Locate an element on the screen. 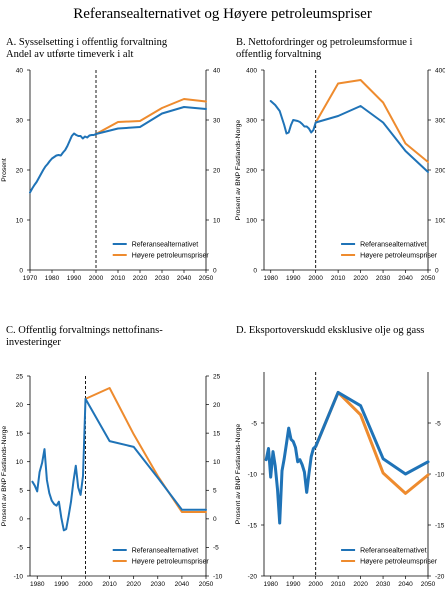  panel-a-title-line: A. Sysselsetting i offentlig forvaltning is located at coordinates (87, 42).